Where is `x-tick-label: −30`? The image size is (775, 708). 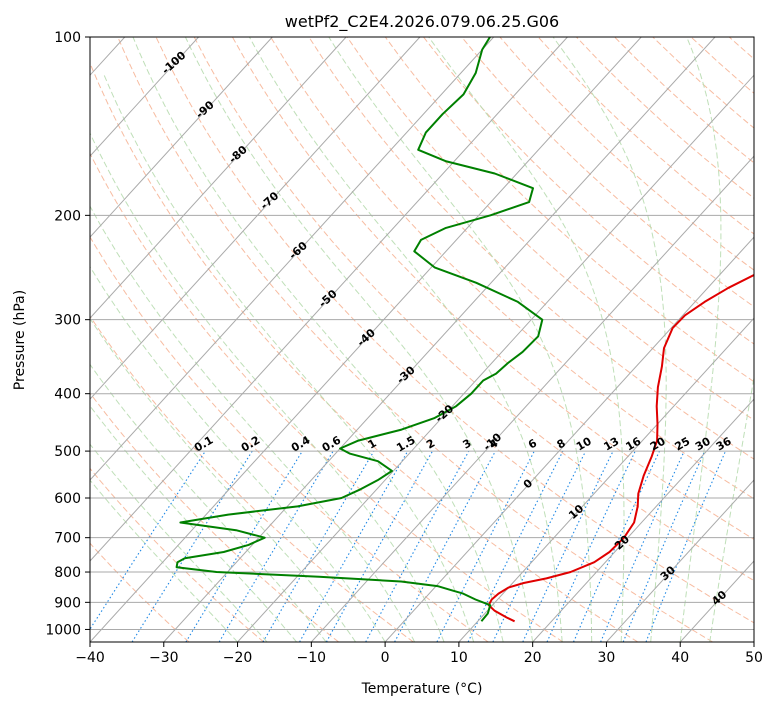
x-tick-label: −30 is located at coordinates (164, 658).